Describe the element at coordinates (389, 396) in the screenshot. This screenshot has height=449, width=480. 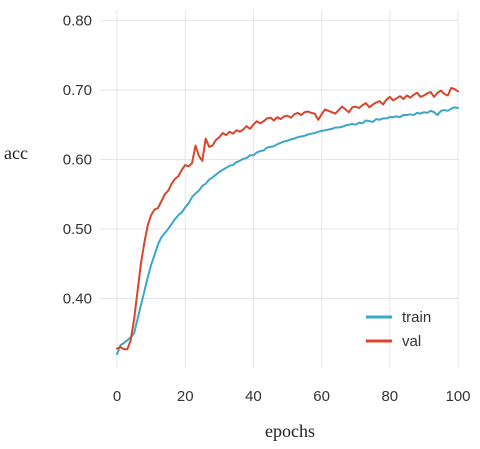
I see `x-tick-label: 80` at that location.